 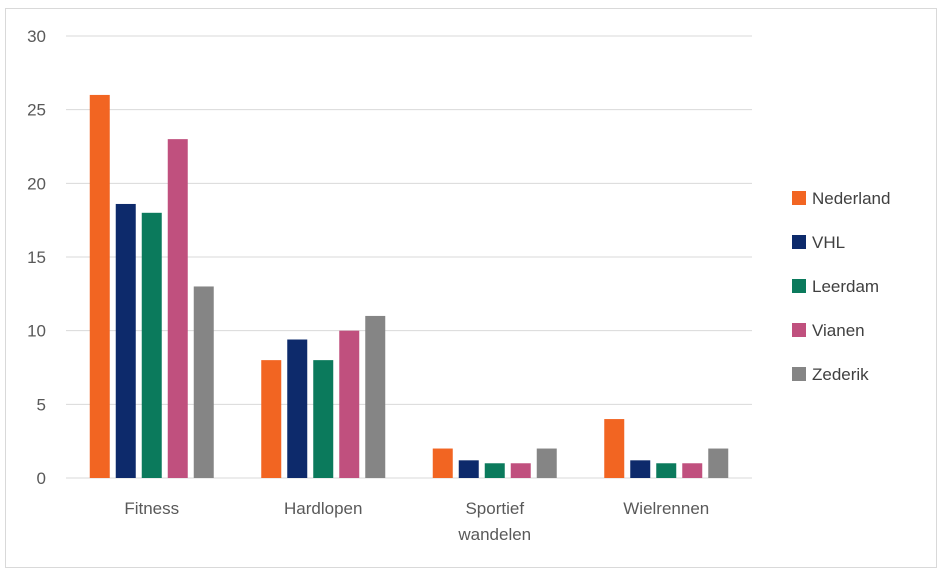 I want to click on y-tick-label: 25, so click(x=36, y=110).